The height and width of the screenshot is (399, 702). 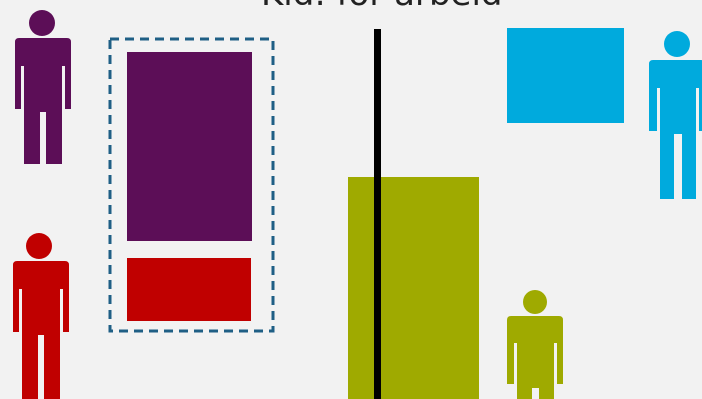 What do you see at coordinates (189, 146) in the screenshot?
I see `purple-block` at bounding box center [189, 146].